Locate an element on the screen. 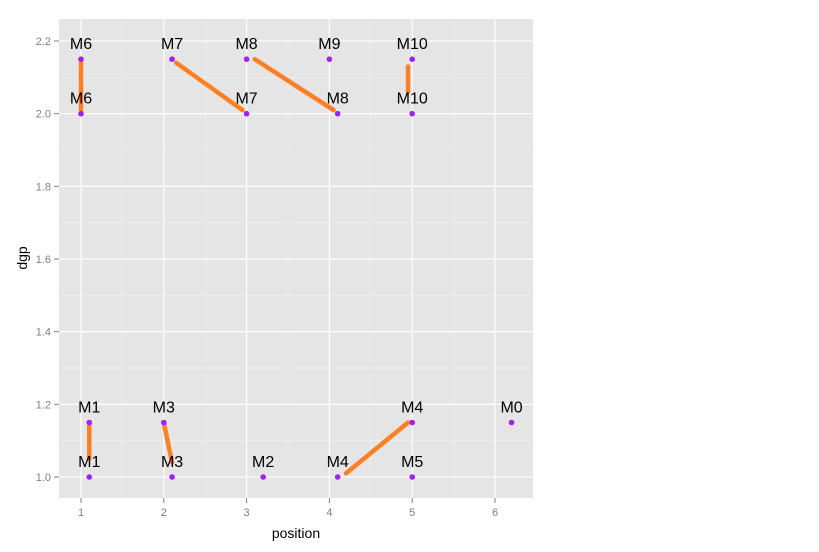 The height and width of the screenshot is (552, 819). y-tick-label: 1.2 is located at coordinates (43, 405).